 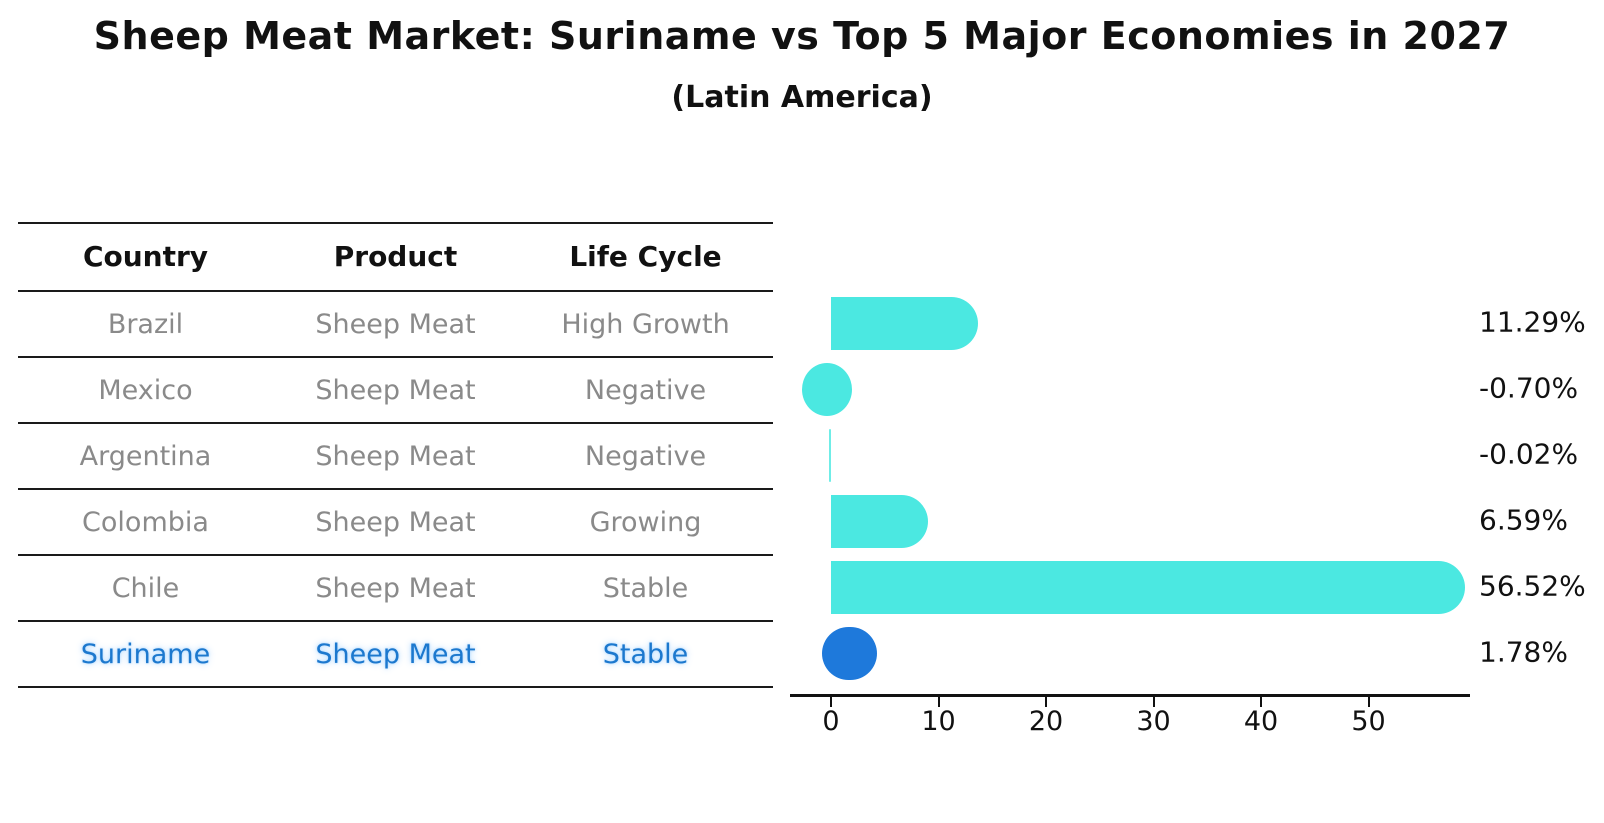 I want to click on bar-argentina, so click(x=830, y=455).